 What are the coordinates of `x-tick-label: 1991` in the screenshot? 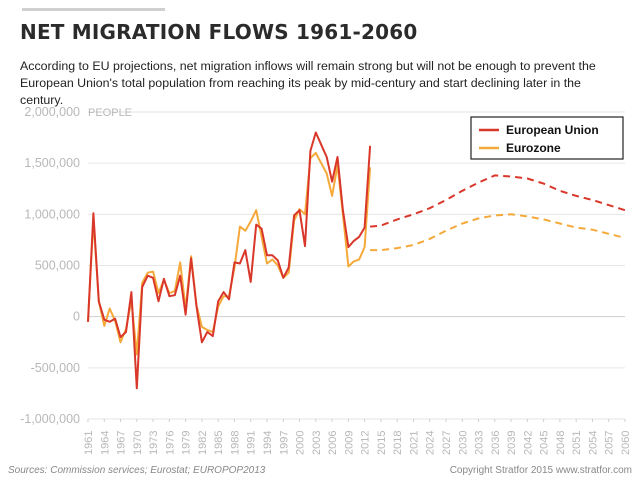 It's located at (252, 443).